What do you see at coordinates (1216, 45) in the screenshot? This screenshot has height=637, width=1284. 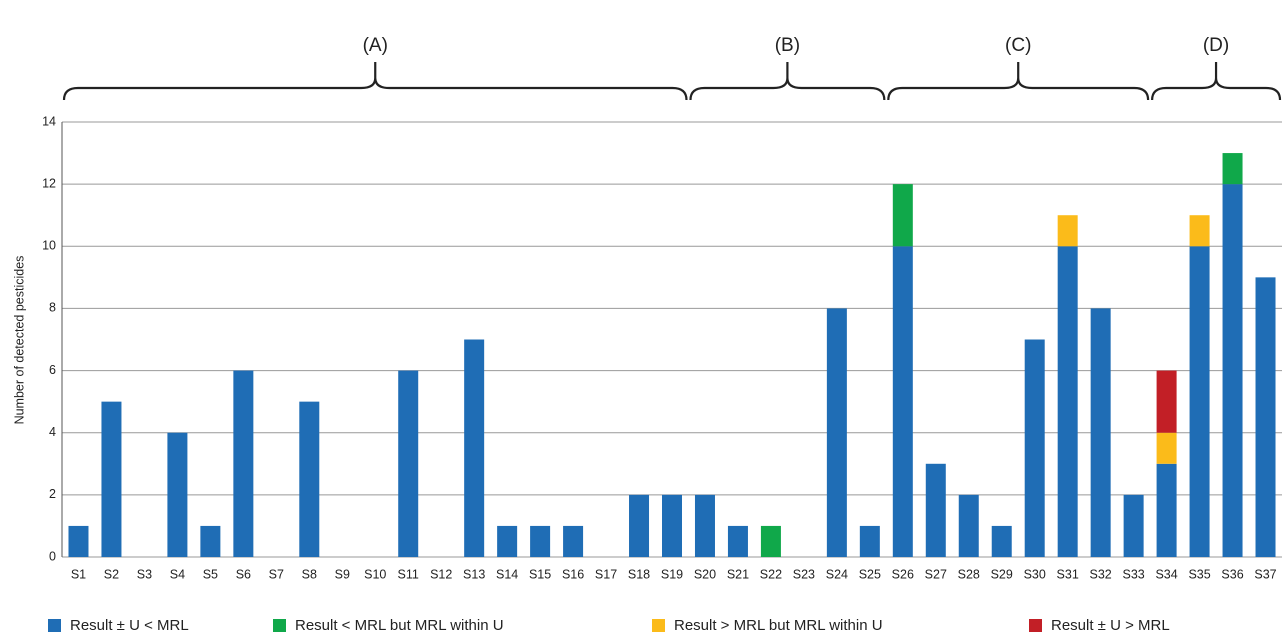 I see `group-label: (D)` at bounding box center [1216, 45].